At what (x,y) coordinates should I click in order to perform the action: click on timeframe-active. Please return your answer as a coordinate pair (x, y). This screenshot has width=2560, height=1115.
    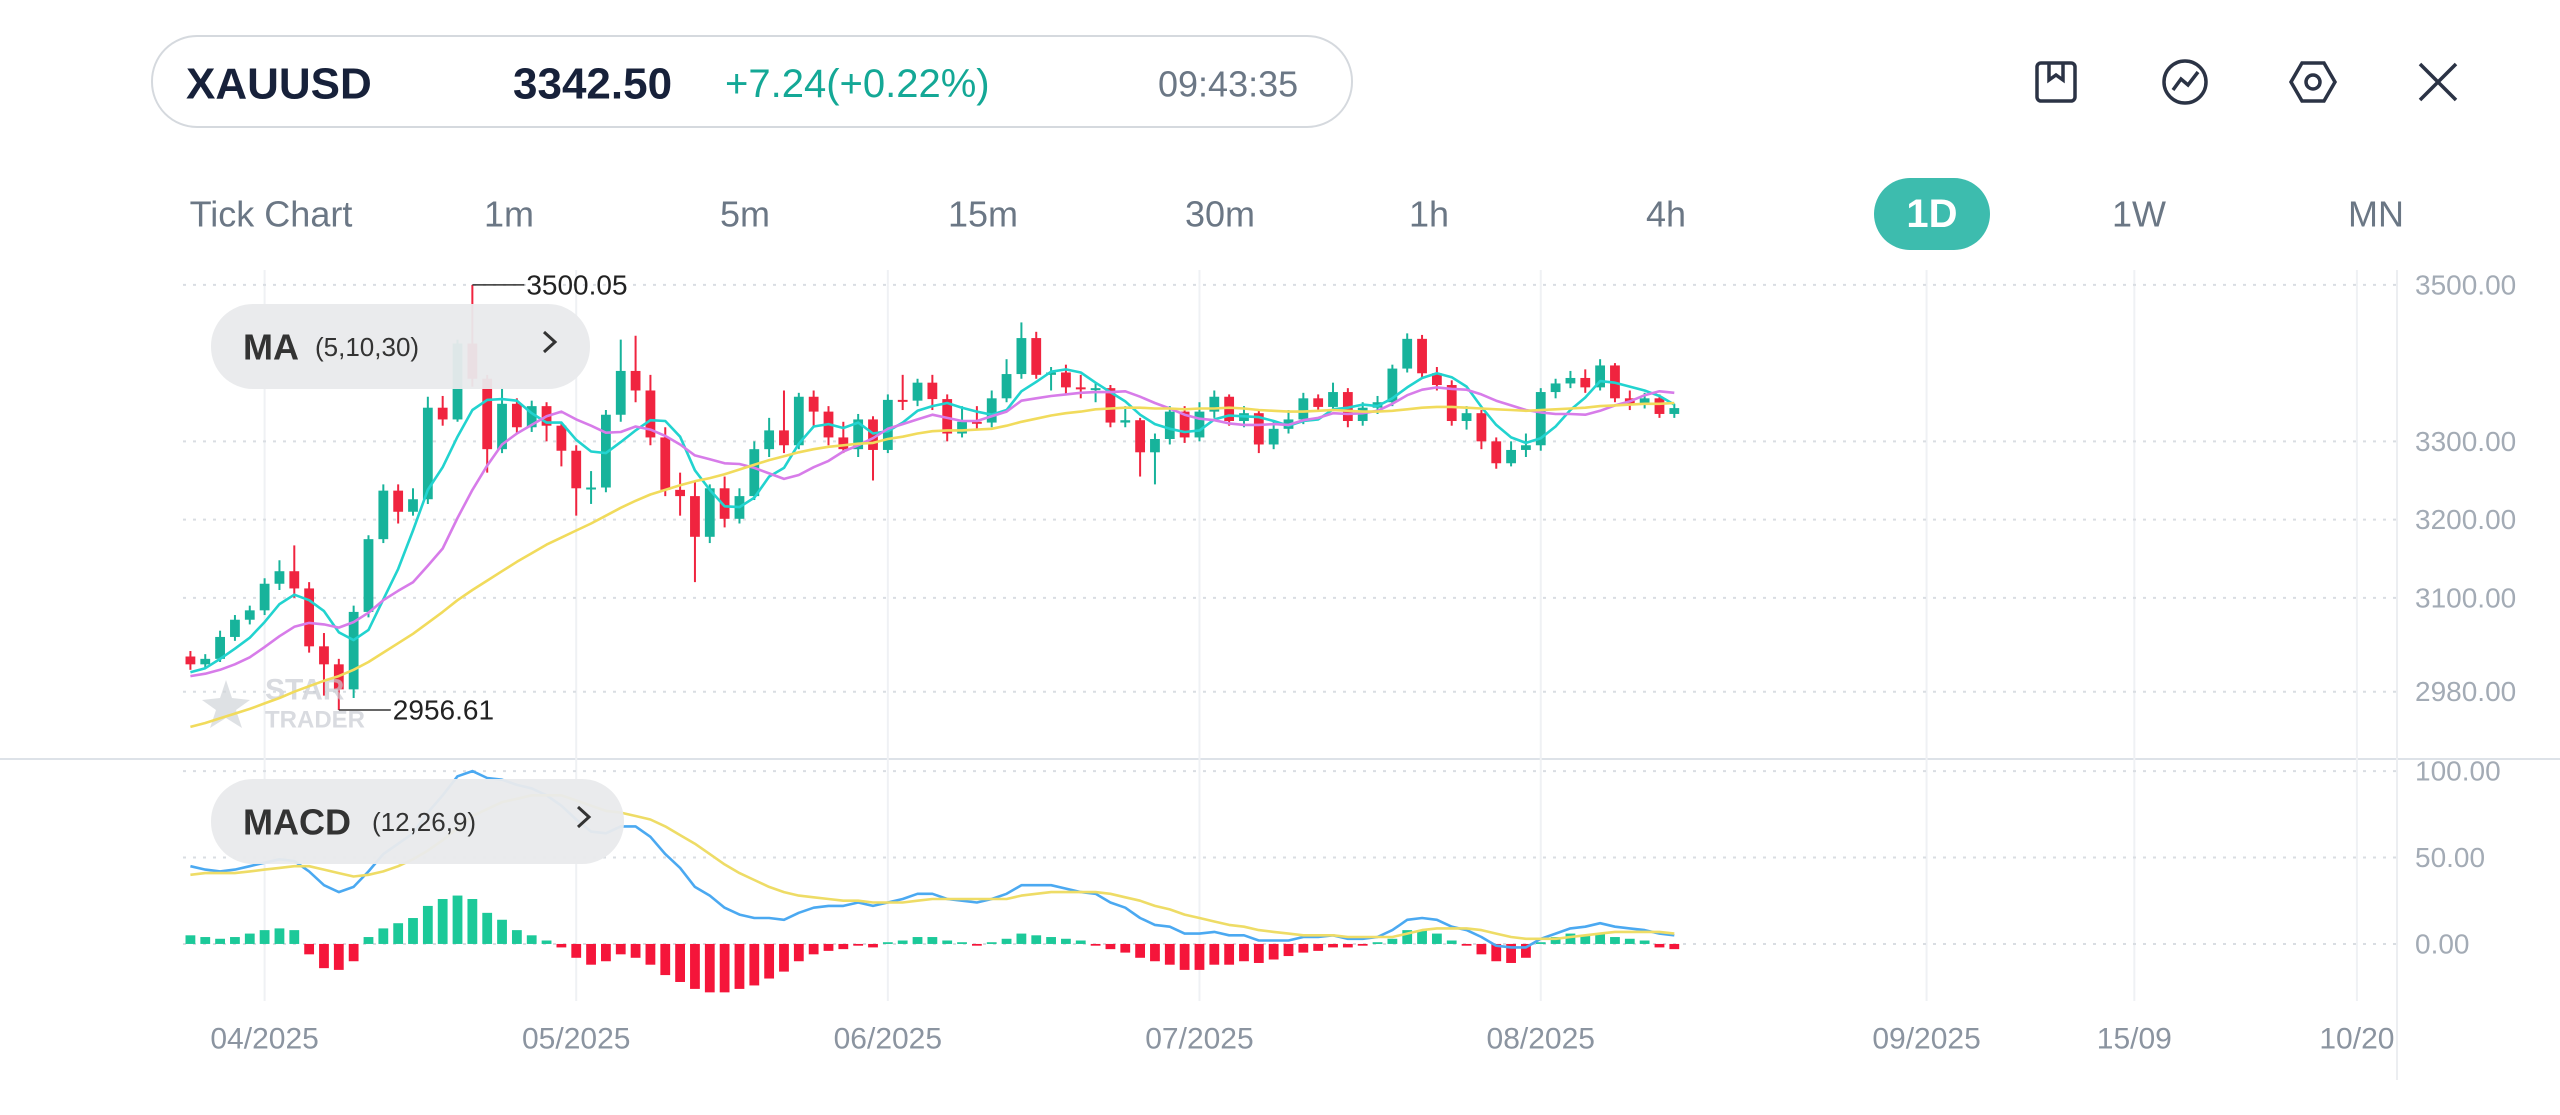
    Looking at the image, I should click on (1932, 214).